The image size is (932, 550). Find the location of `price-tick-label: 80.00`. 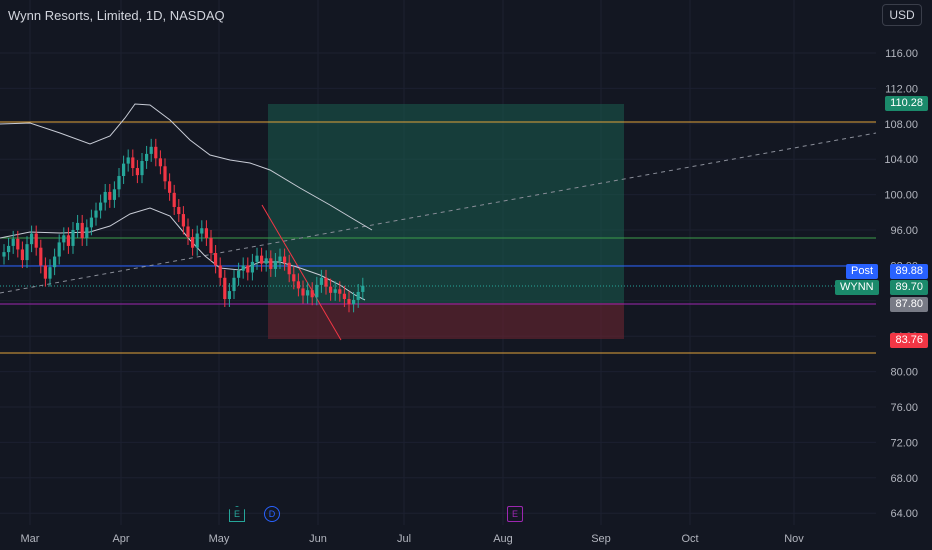

price-tick-label: 80.00 is located at coordinates (904, 373).